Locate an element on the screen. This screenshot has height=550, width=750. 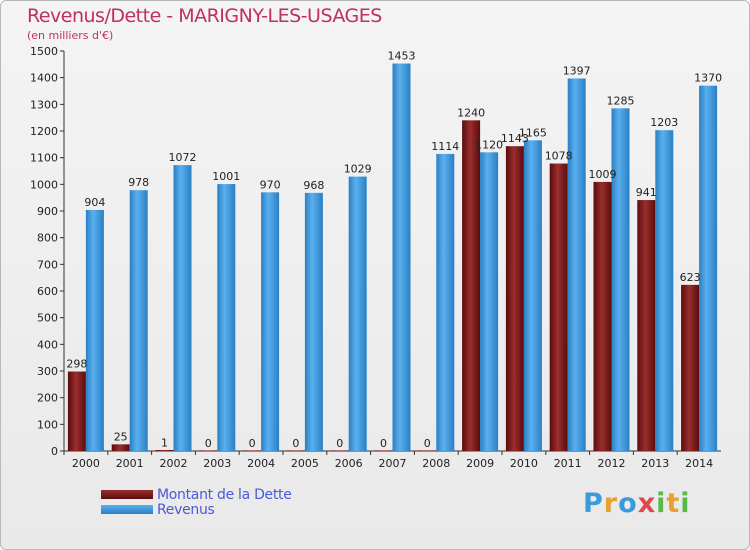
y-tick-label: 1300 is located at coordinates (44, 104).